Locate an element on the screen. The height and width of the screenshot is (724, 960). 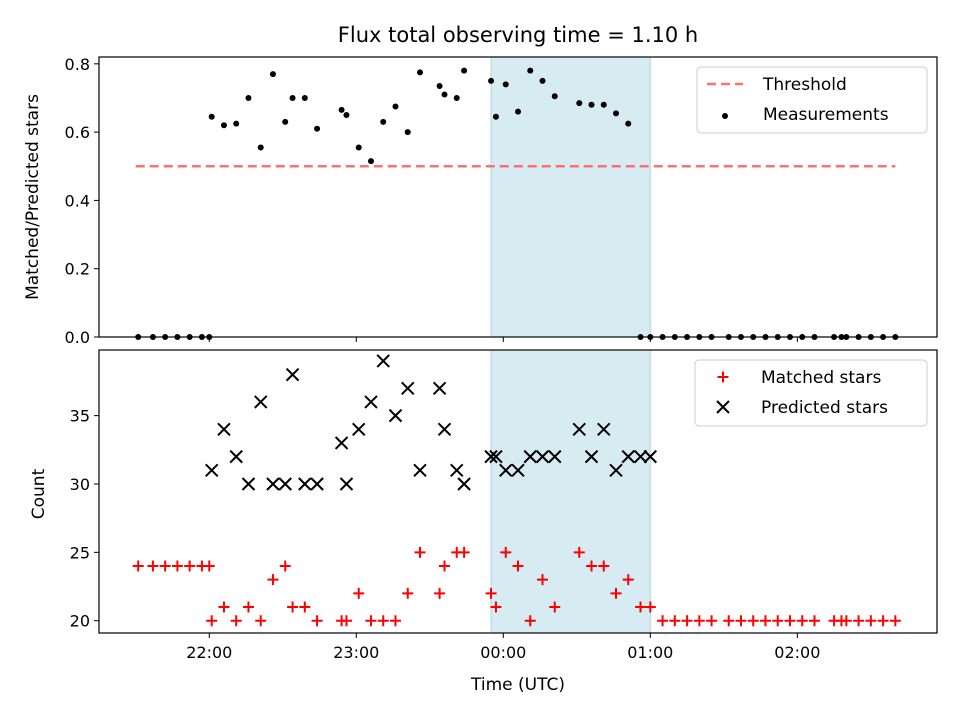
y-tick-label: 0.6 is located at coordinates (77, 132).